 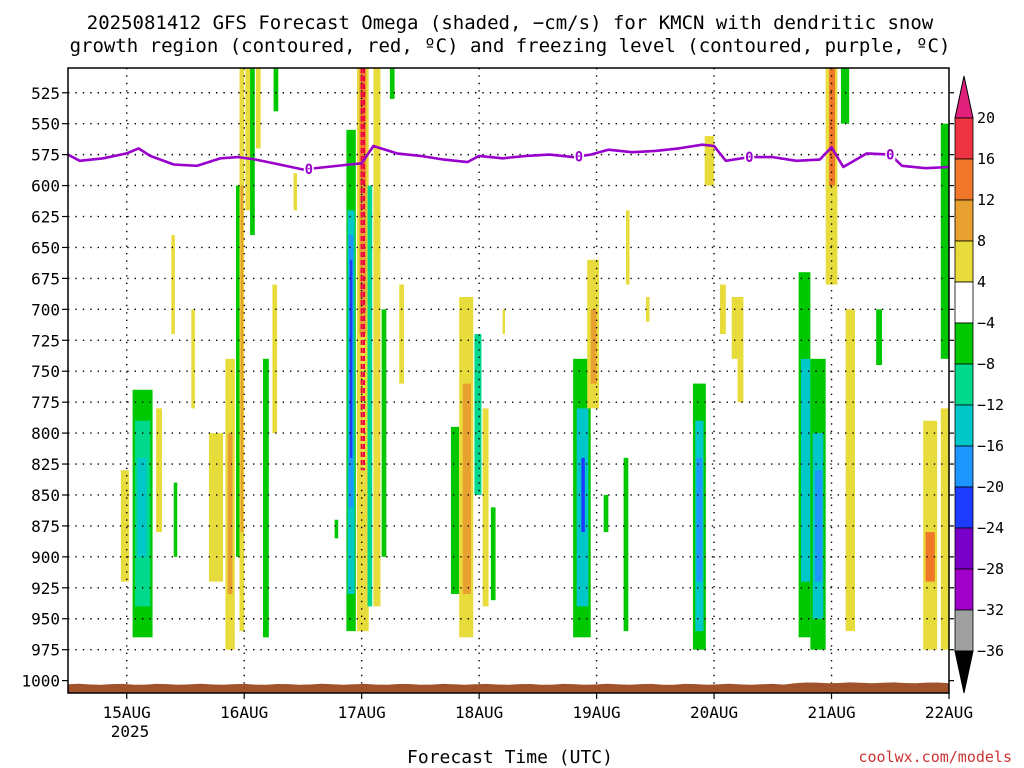 I want to click on y-tick-label: 625, so click(x=45, y=217).